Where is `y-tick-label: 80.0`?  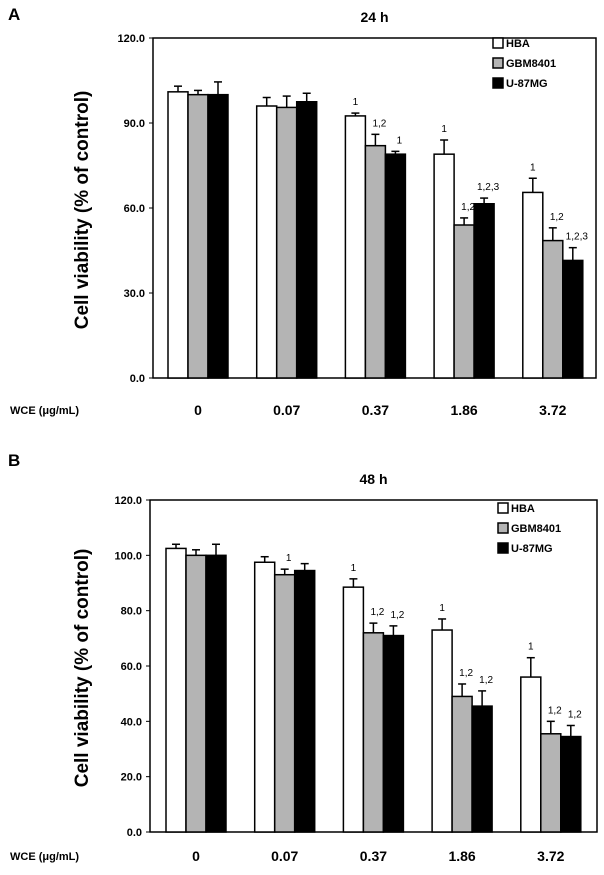 y-tick-label: 80.0 is located at coordinates (131, 612).